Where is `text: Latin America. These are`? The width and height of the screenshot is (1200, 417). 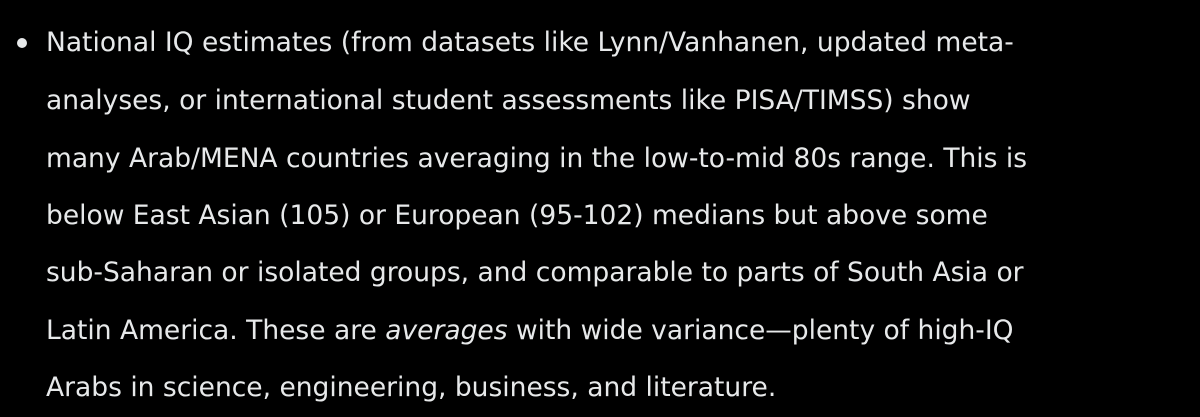
text: Latin America. These are is located at coordinates (216, 330).